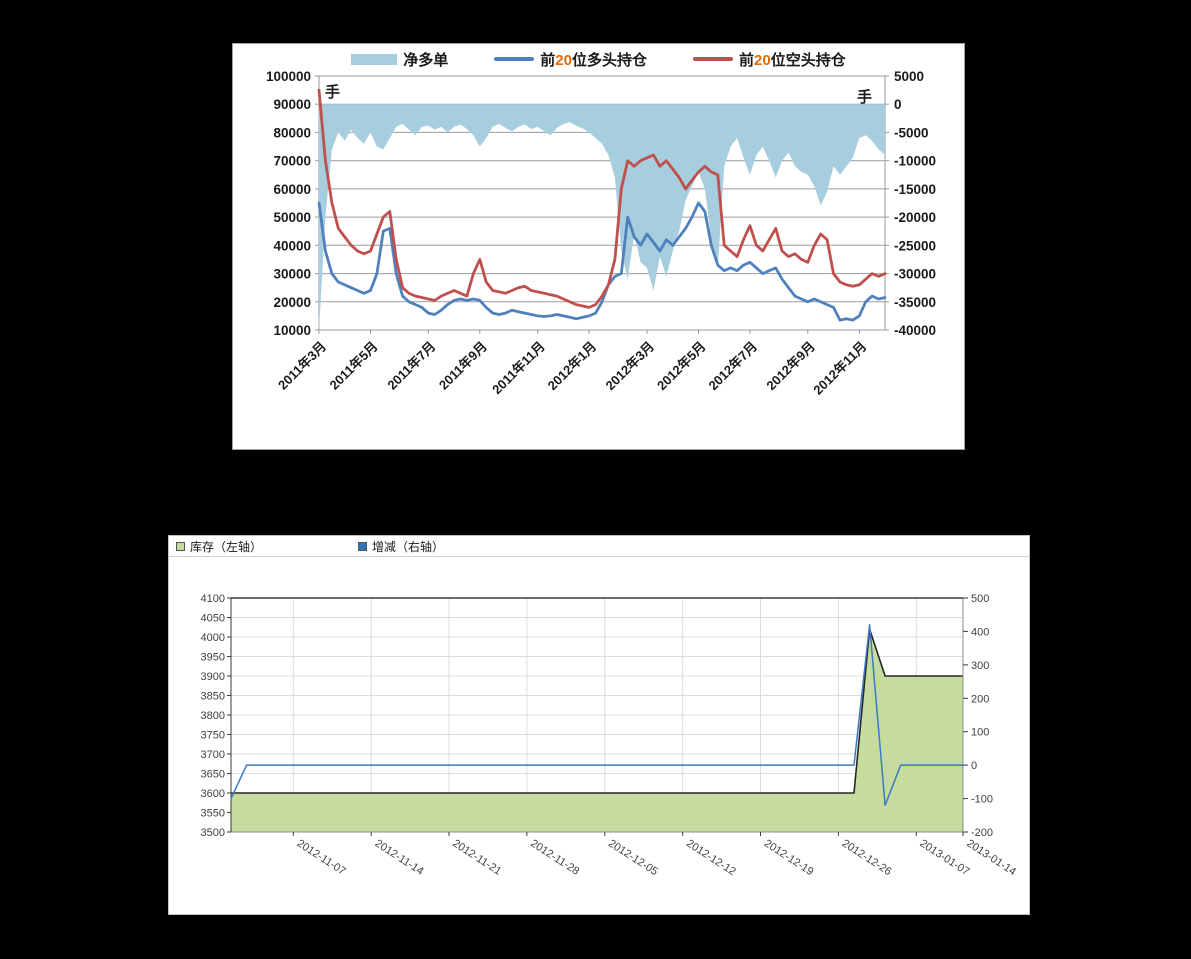 This screenshot has height=959, width=1191. I want to click on svg-text: 3950, so click(213, 658).